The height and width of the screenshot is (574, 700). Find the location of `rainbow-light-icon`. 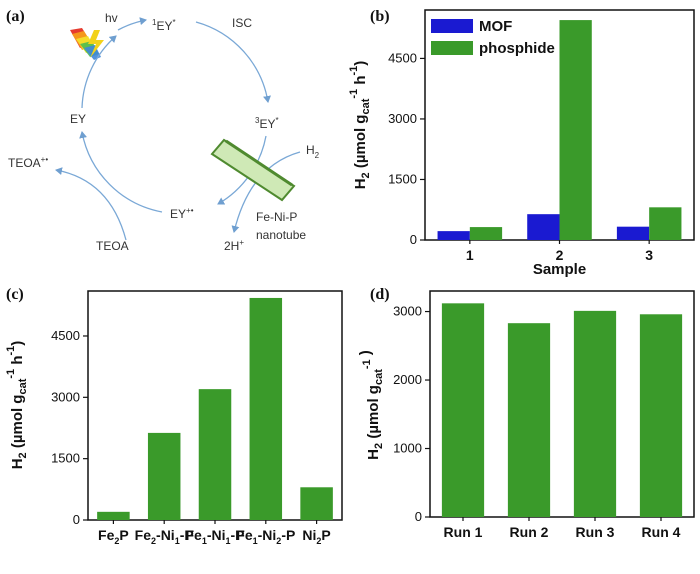

rainbow-light-icon is located at coordinates (87, 44).